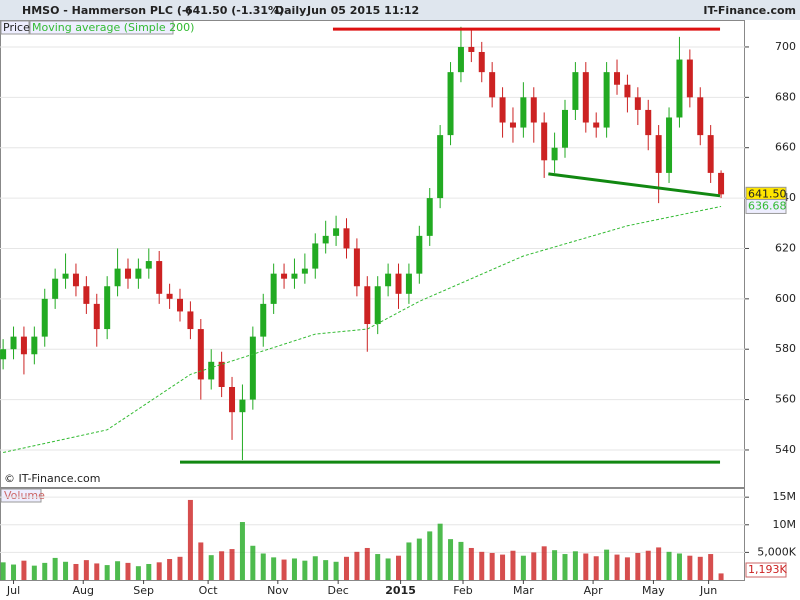 This screenshot has width=800, height=600. Describe the element at coordinates (785, 147) in the screenshot. I see `y-tick-label: 660` at that location.